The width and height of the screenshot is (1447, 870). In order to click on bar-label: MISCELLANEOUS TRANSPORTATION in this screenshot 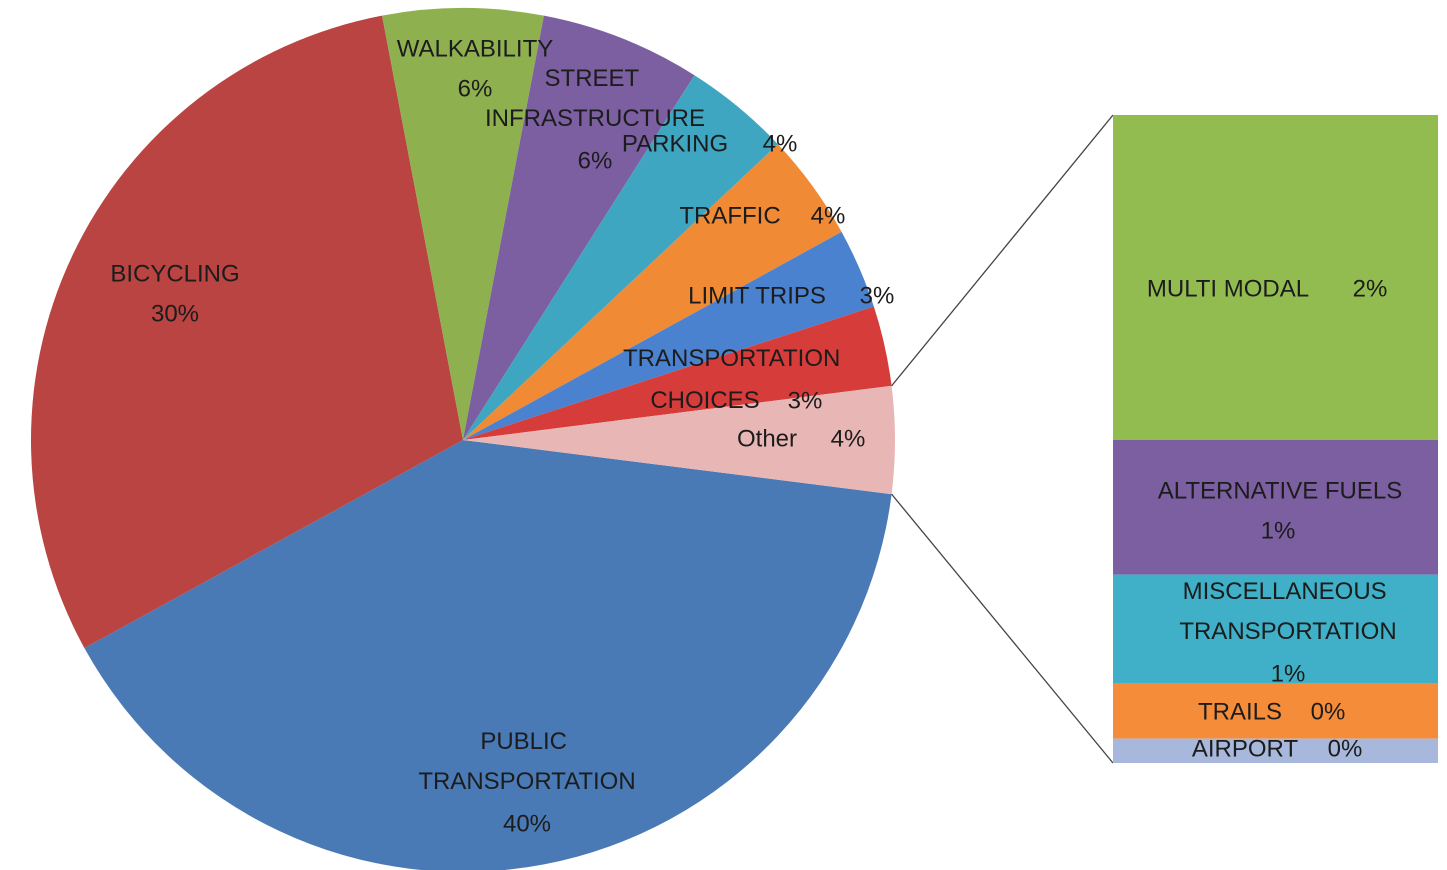, I will do `click(1287, 611)`.